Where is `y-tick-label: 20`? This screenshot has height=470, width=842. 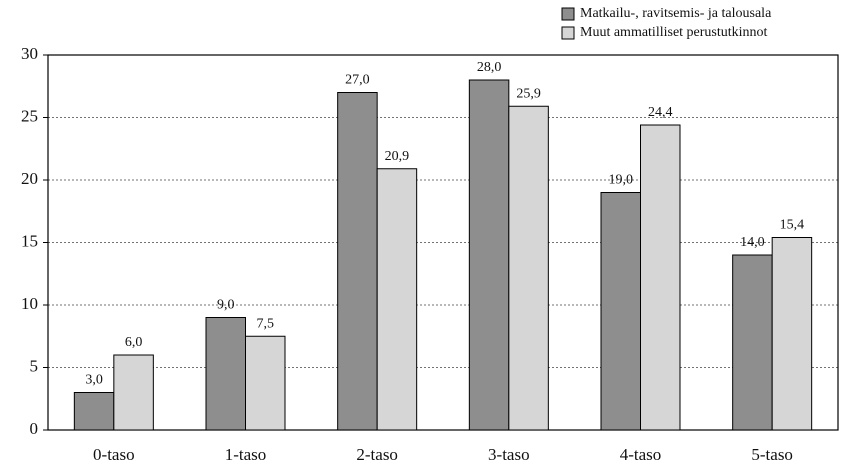
y-tick-label: 20 is located at coordinates (29, 178).